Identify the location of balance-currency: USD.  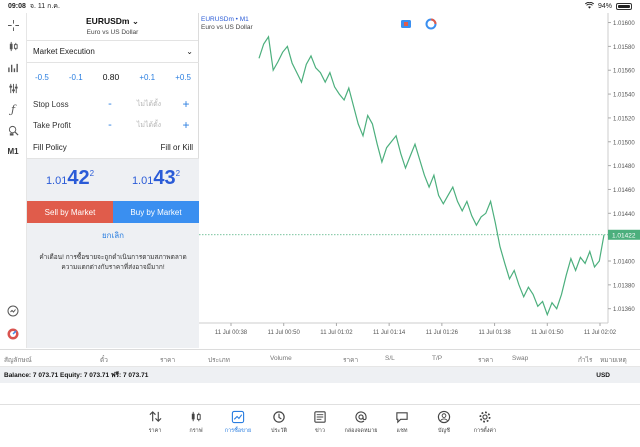
(603, 375).